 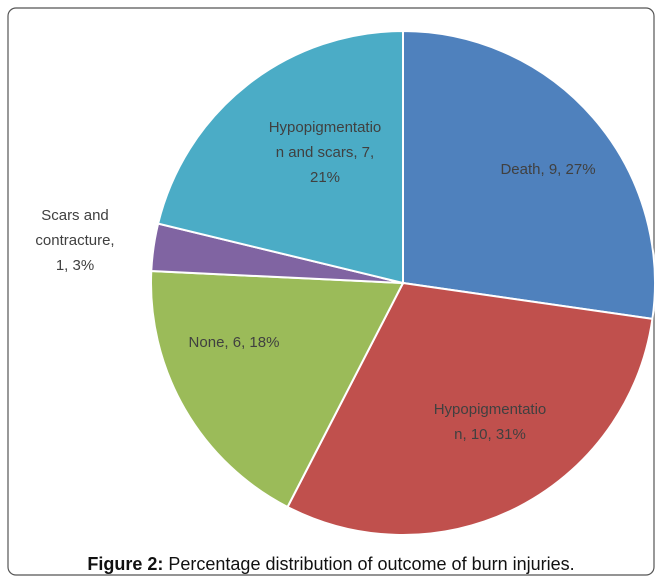 I want to click on slice-label: 21%, so click(x=325, y=177).